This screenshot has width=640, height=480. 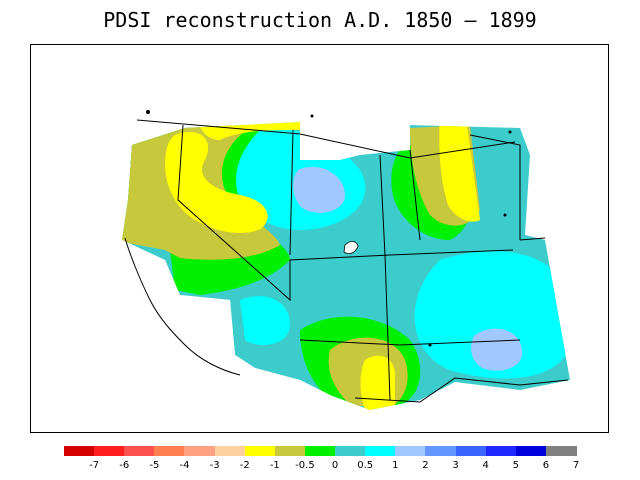 What do you see at coordinates (124, 465) in the screenshot?
I see `colorbar-label: -6` at bounding box center [124, 465].